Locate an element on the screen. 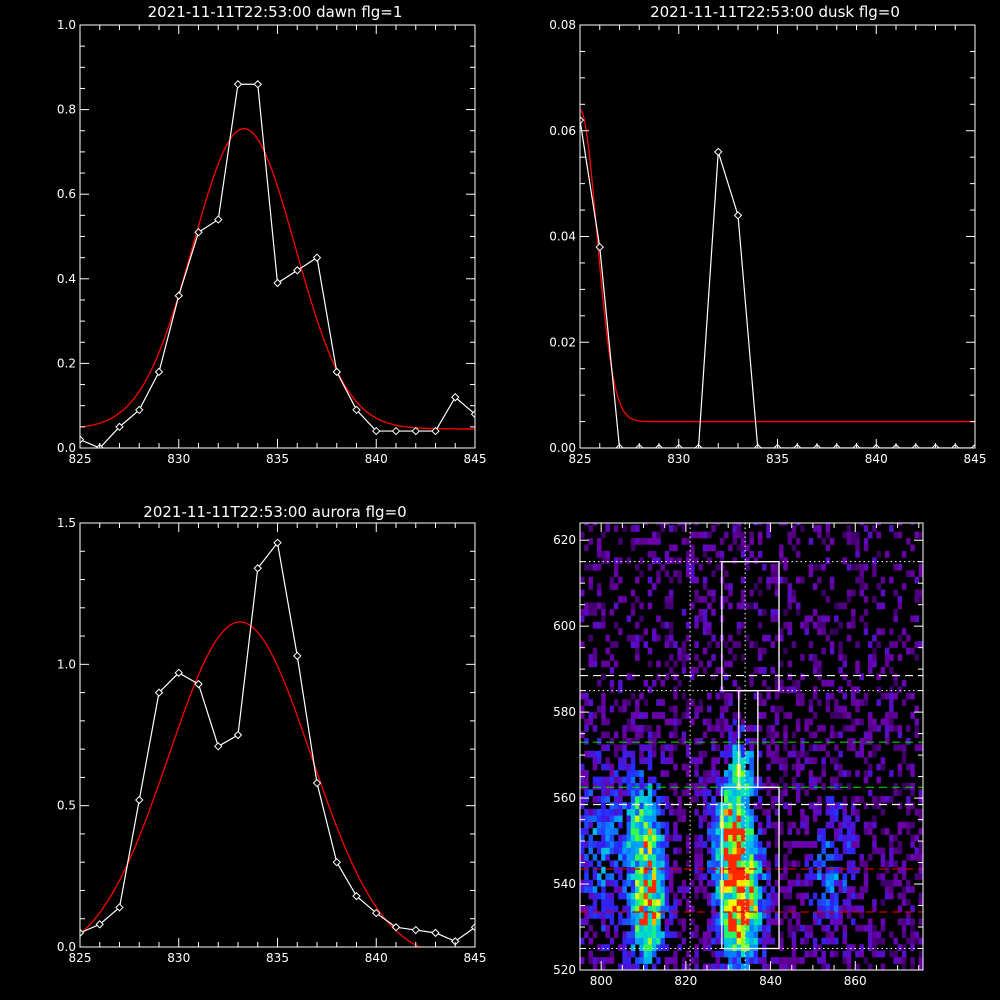 The width and height of the screenshot is (1000, 1000). image-ytick-label: 540 is located at coordinates (564, 884).